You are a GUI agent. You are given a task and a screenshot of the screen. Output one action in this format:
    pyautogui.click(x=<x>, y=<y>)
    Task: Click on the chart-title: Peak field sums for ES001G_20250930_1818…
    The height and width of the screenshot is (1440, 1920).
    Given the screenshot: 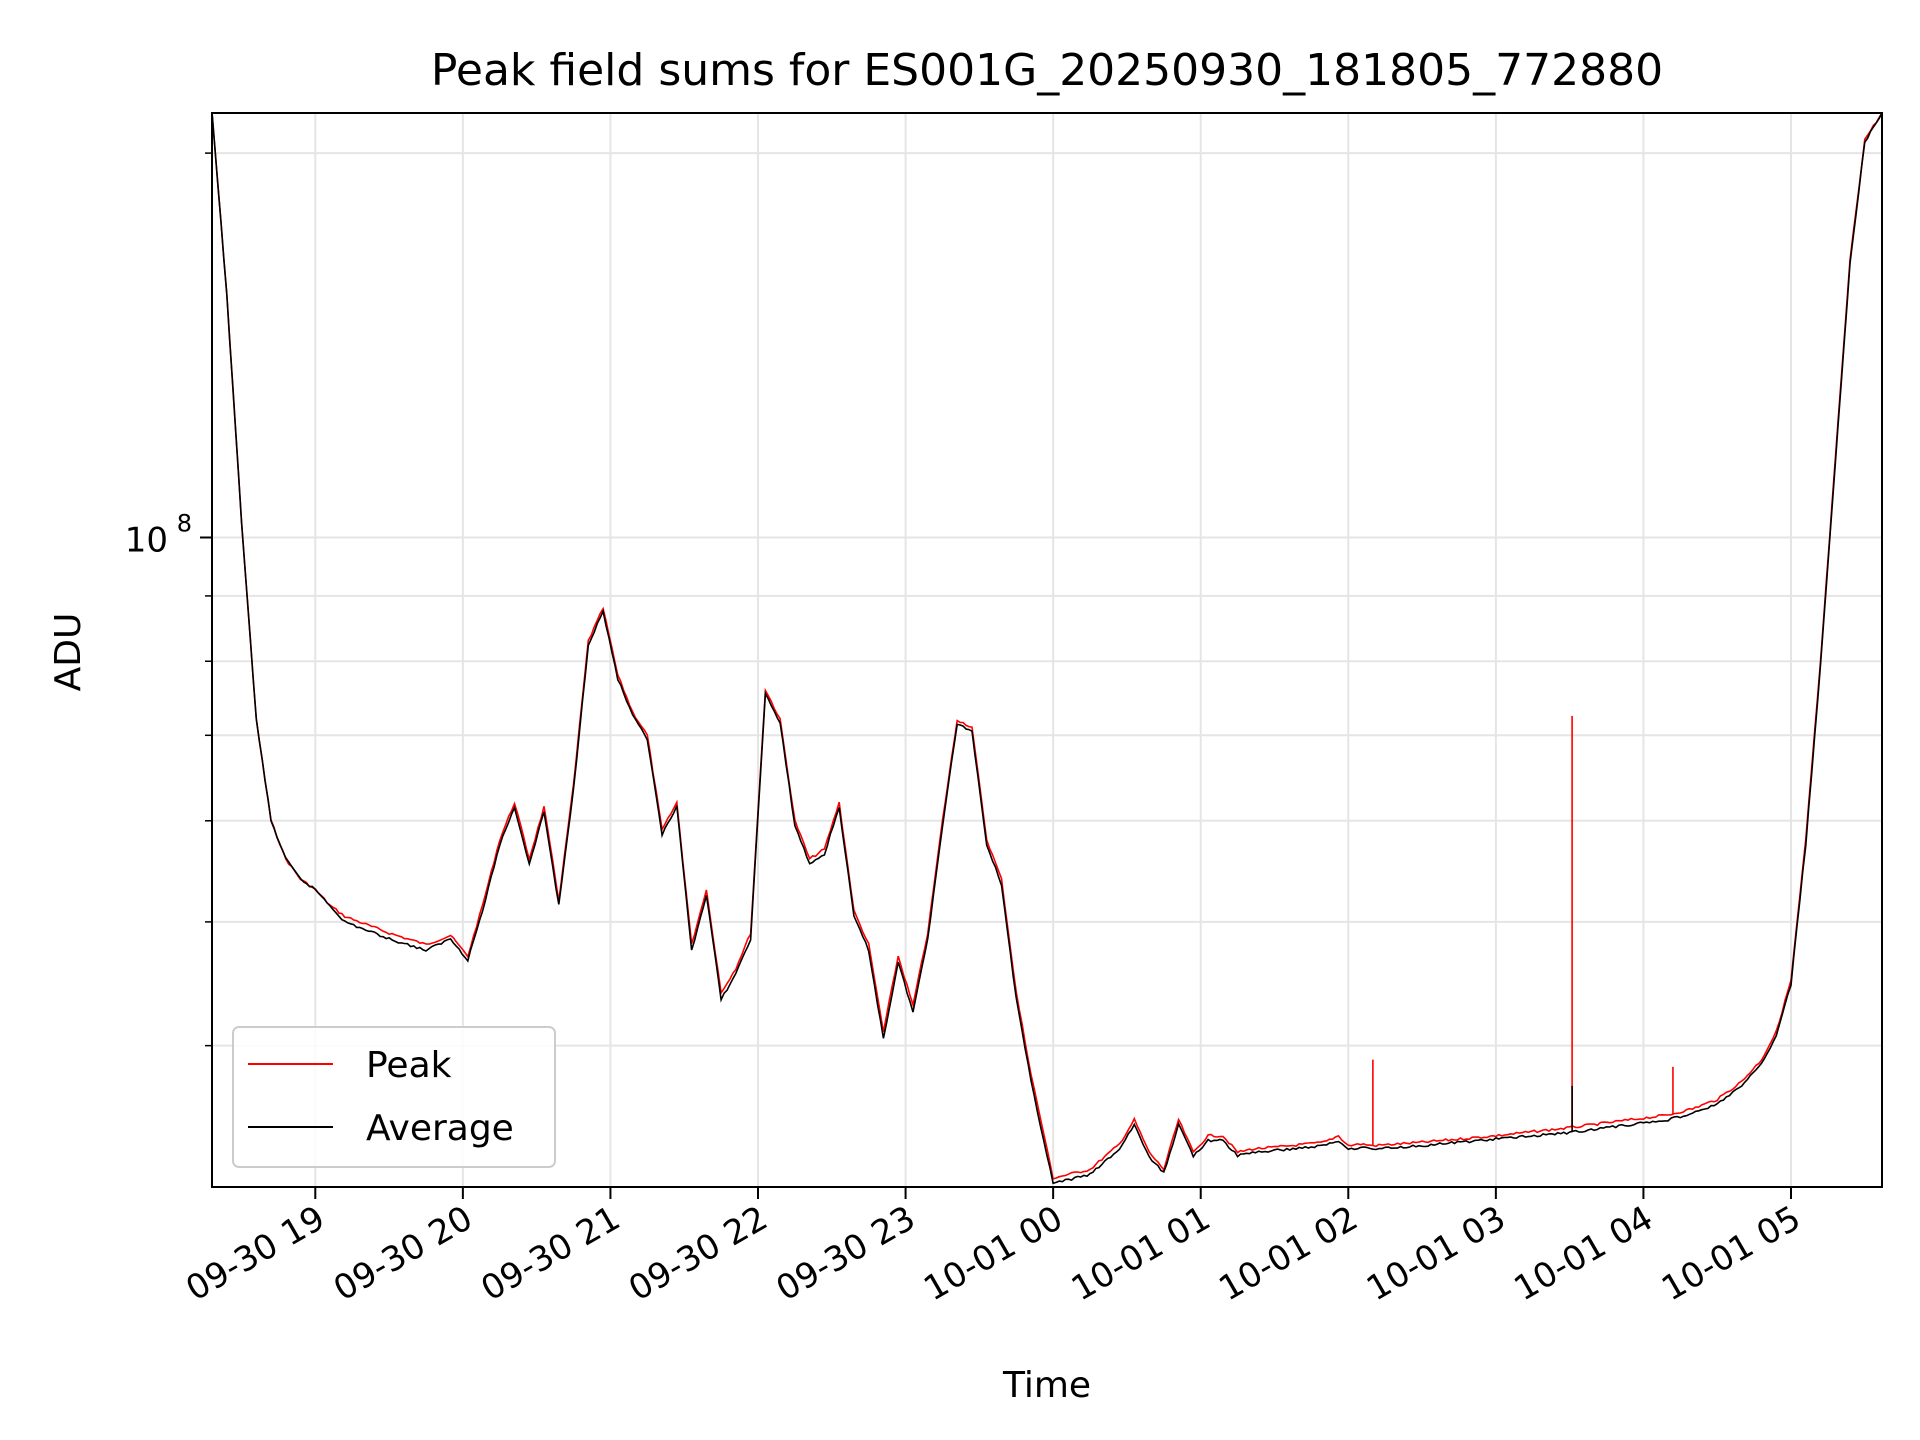 What is the action you would take?
    pyautogui.click(x=1047, y=70)
    